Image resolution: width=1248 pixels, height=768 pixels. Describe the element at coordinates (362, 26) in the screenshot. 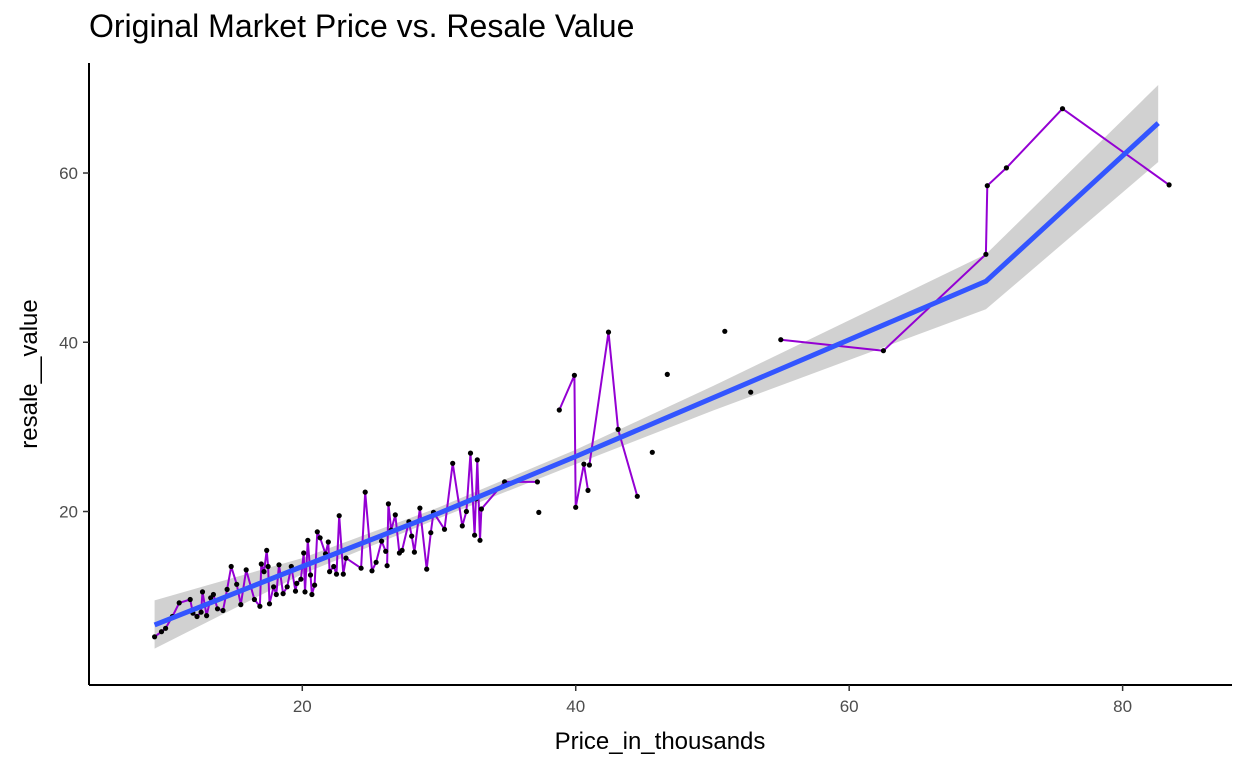

I see `chart-title: Original Market Price vs. Resale Value` at that location.